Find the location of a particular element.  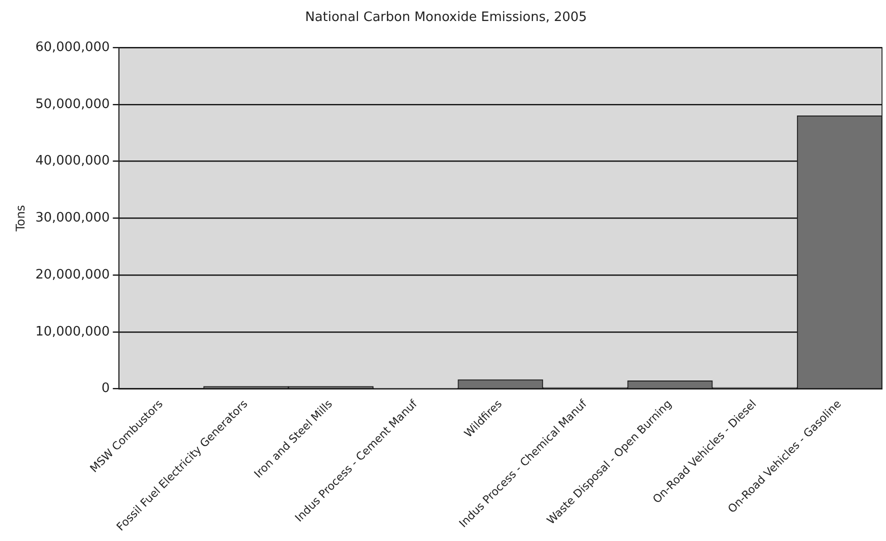

y-tick-label: 50,000,000 is located at coordinates (72, 104).